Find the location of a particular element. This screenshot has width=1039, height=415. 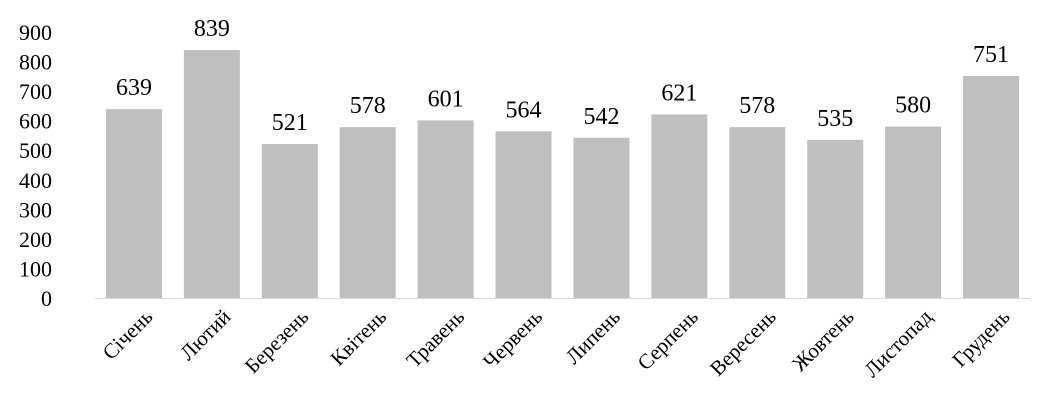

y-tick-label: 800 is located at coordinates (35, 62).